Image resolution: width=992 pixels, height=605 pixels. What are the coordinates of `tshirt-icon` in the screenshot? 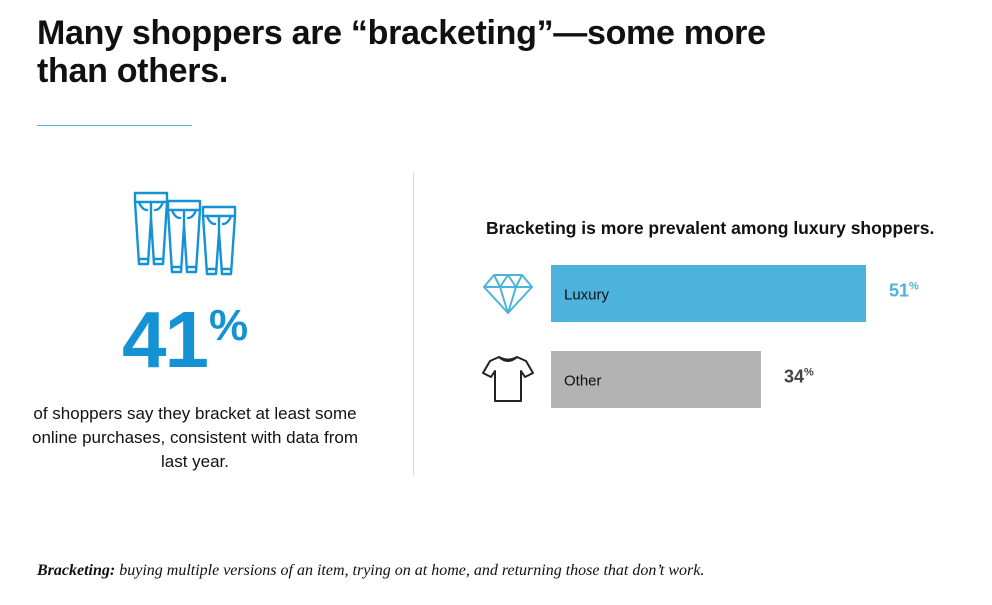 It's located at (508, 379).